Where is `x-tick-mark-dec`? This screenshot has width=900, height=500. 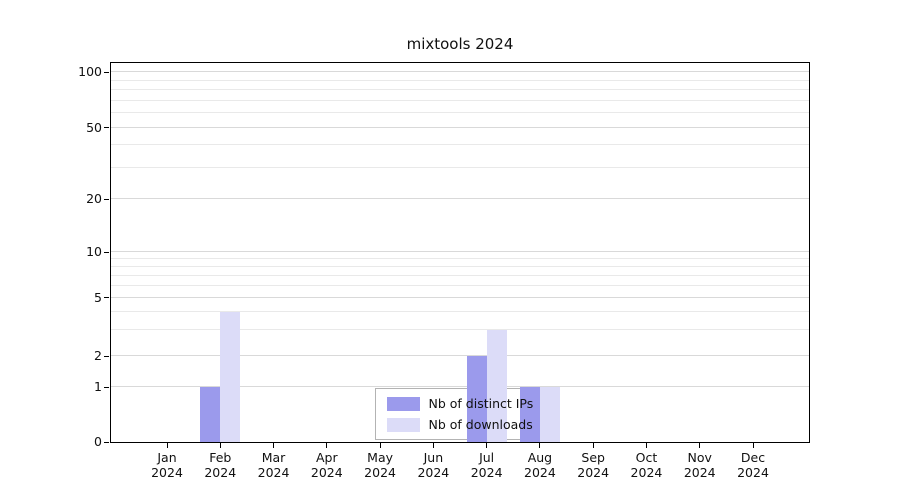 x-tick-mark-dec is located at coordinates (753, 445).